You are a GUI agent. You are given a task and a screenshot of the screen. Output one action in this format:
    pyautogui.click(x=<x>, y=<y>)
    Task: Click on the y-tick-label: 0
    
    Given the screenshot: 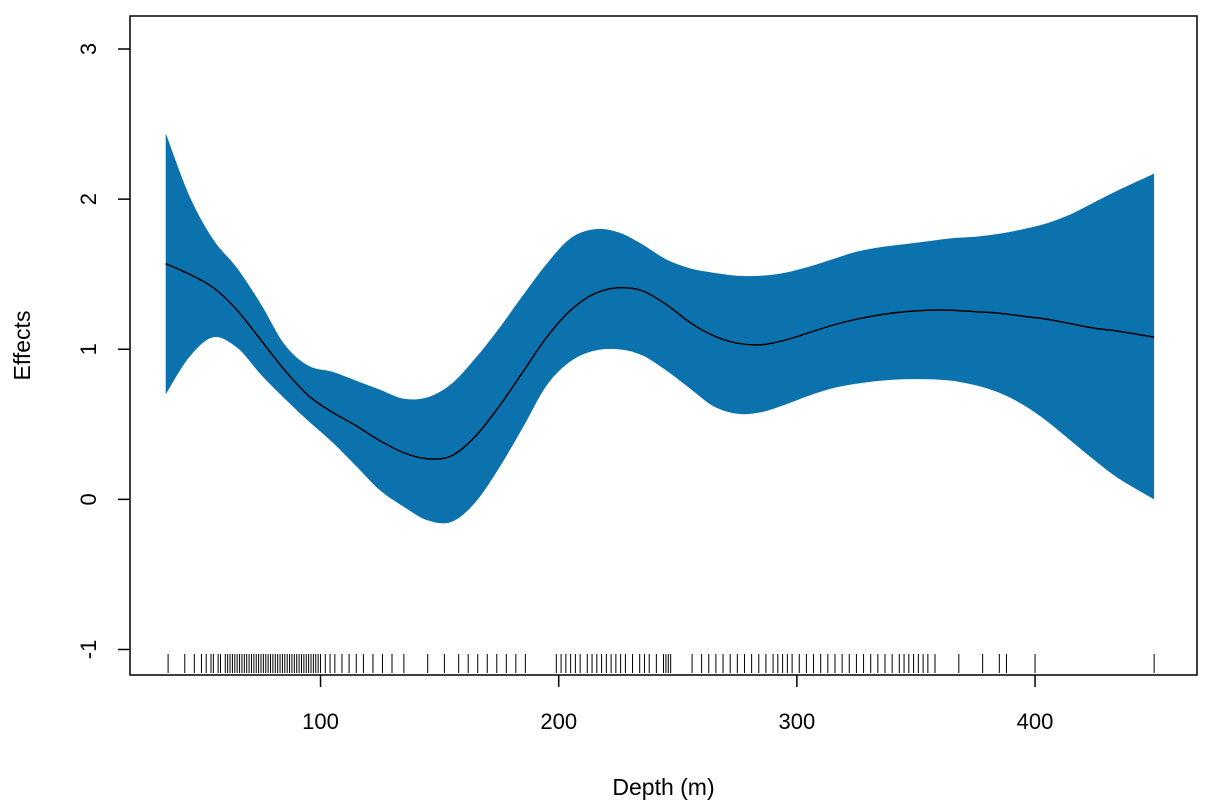 What is the action you would take?
    pyautogui.click(x=88, y=499)
    